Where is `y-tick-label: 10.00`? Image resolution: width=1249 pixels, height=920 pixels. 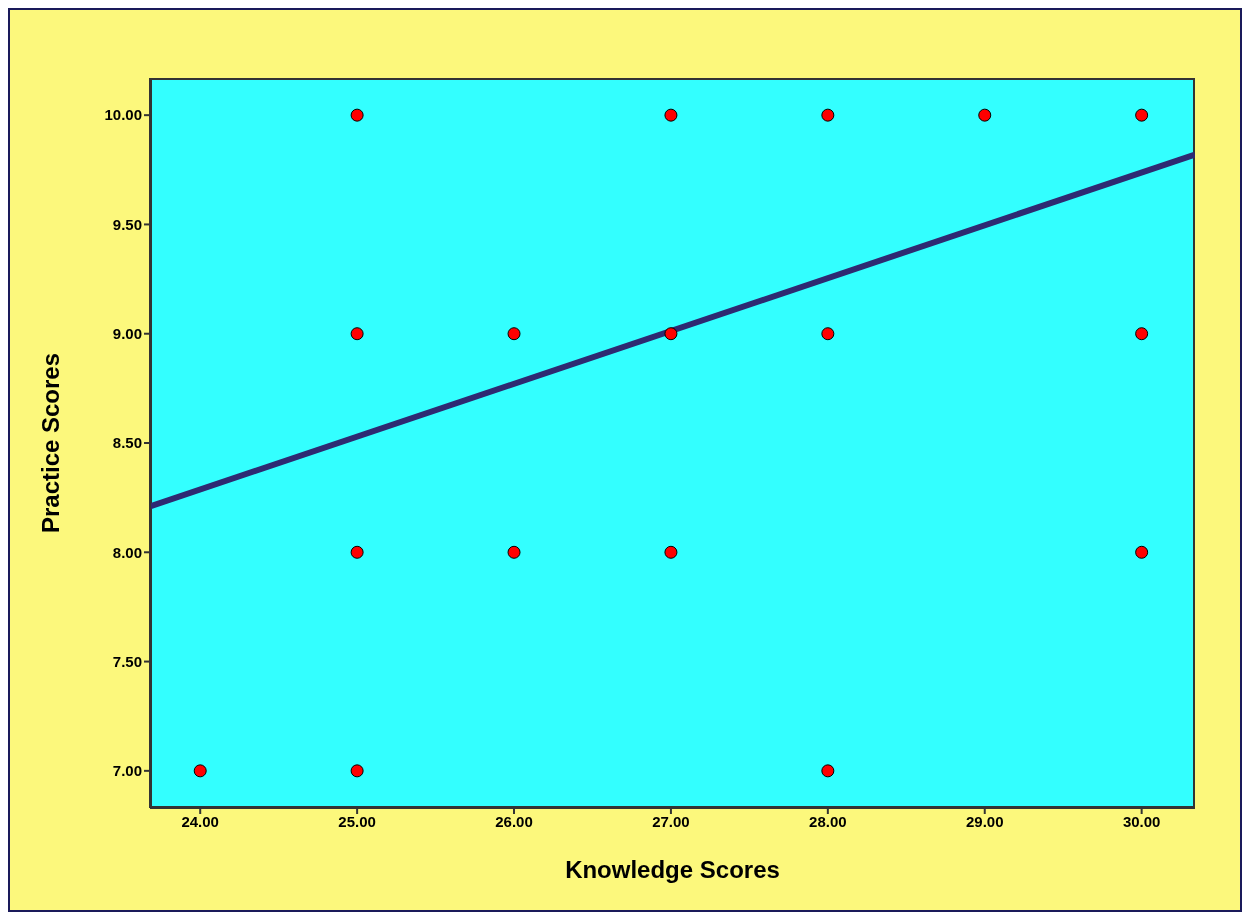
y-tick-label: 10.00 is located at coordinates (123, 115).